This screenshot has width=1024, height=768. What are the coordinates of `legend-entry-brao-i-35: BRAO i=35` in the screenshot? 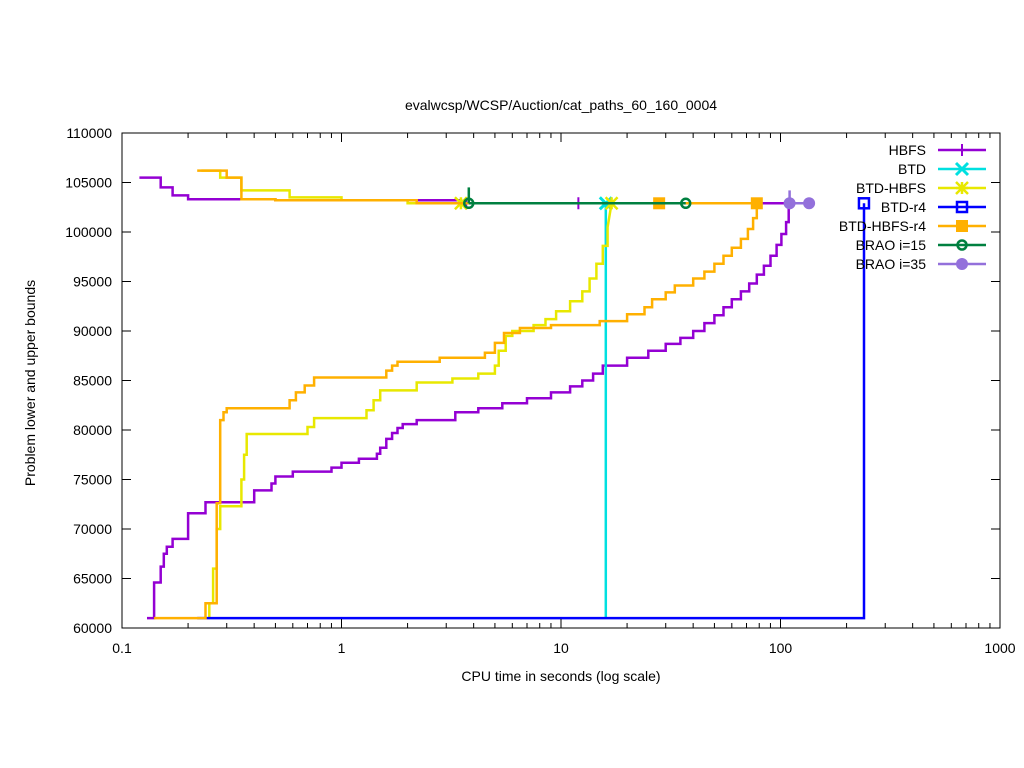 It's located at (921, 264).